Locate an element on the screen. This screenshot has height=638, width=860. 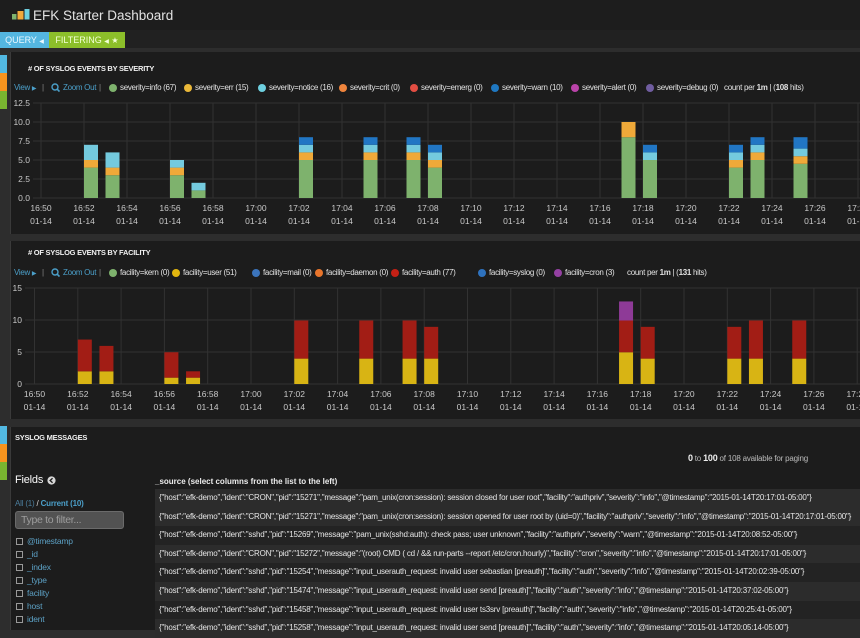
svg-text: 10.0 is located at coordinates (21, 122).